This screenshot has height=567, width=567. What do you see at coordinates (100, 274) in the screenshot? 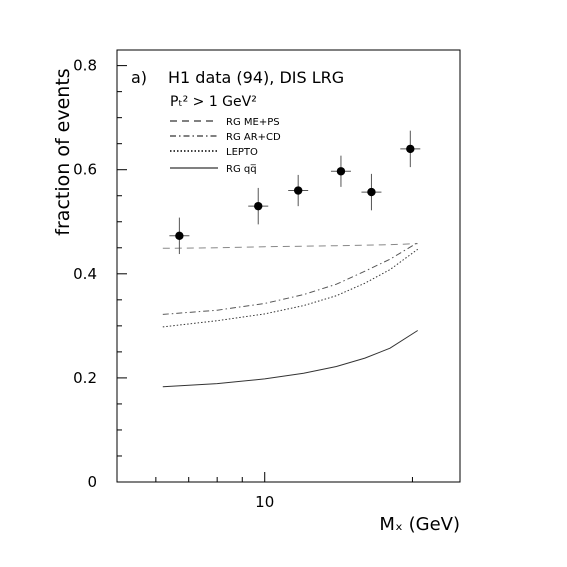
I see `y-axis-ticks: 0 0.2 0.4 0.6 0.8` at bounding box center [100, 274].